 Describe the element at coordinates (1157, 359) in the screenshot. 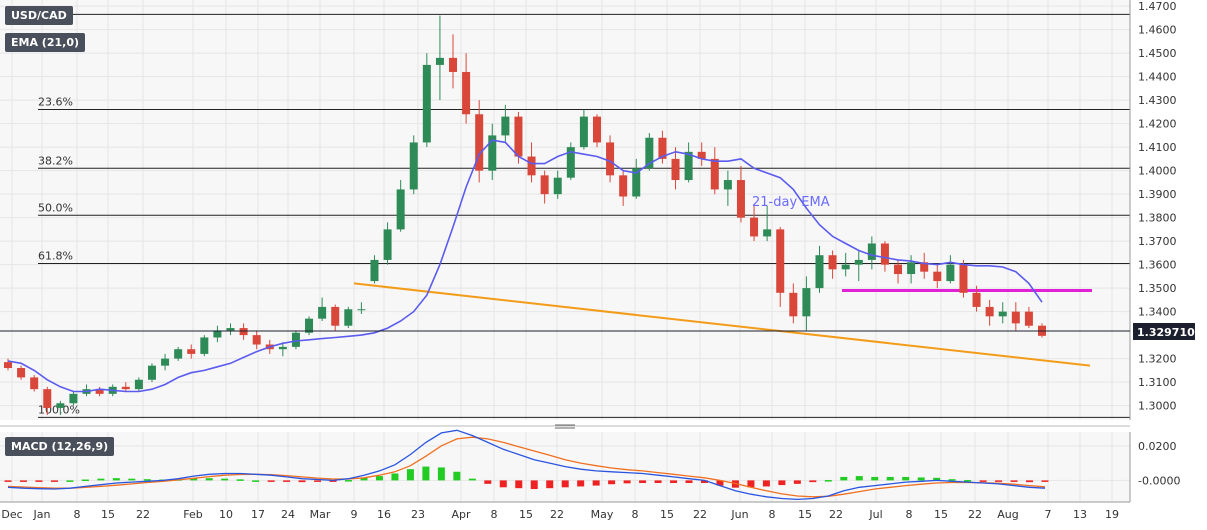

I see `y-tick-label: 1.3200` at that location.